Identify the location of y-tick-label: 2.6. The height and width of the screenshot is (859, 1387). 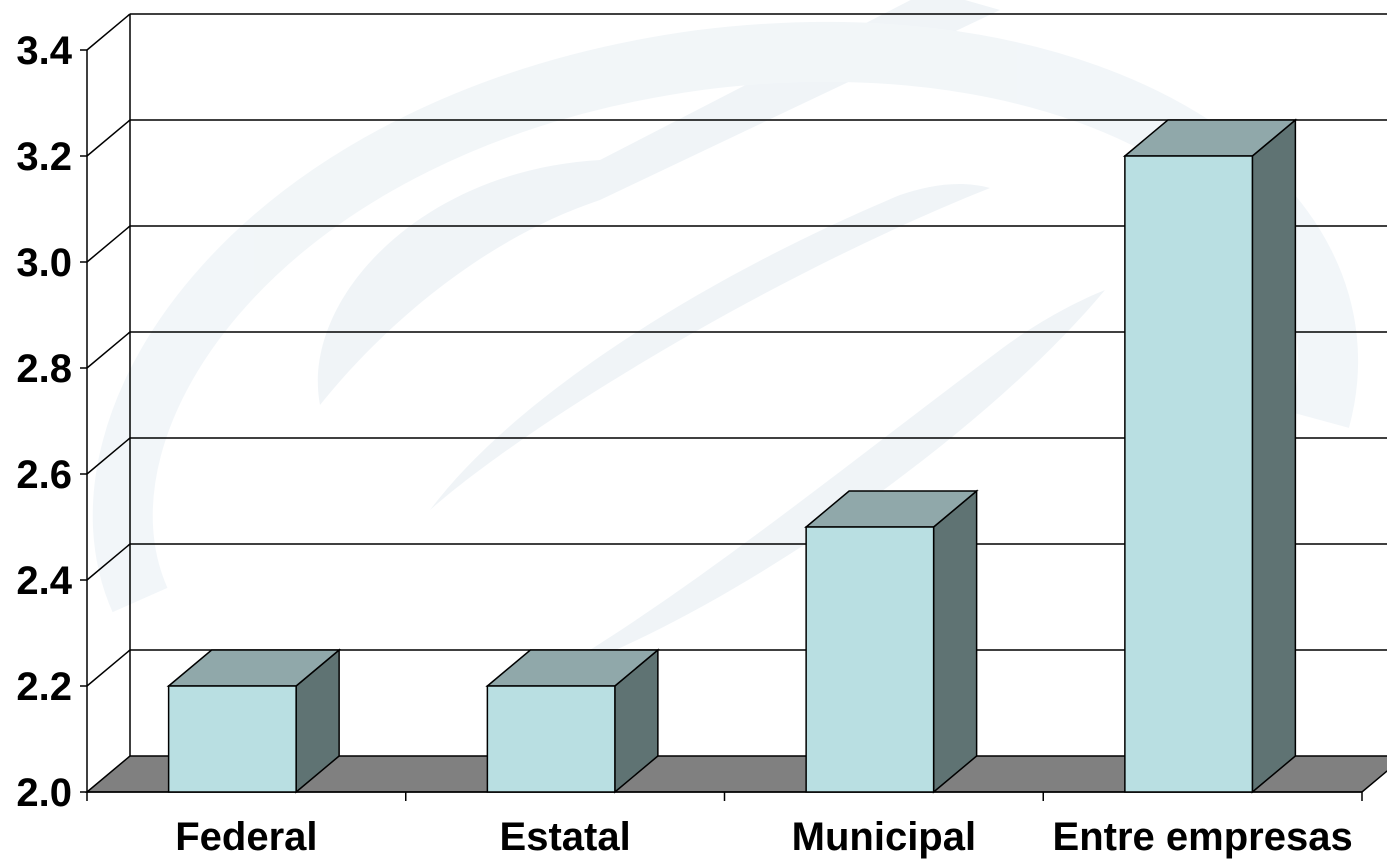
(44, 475).